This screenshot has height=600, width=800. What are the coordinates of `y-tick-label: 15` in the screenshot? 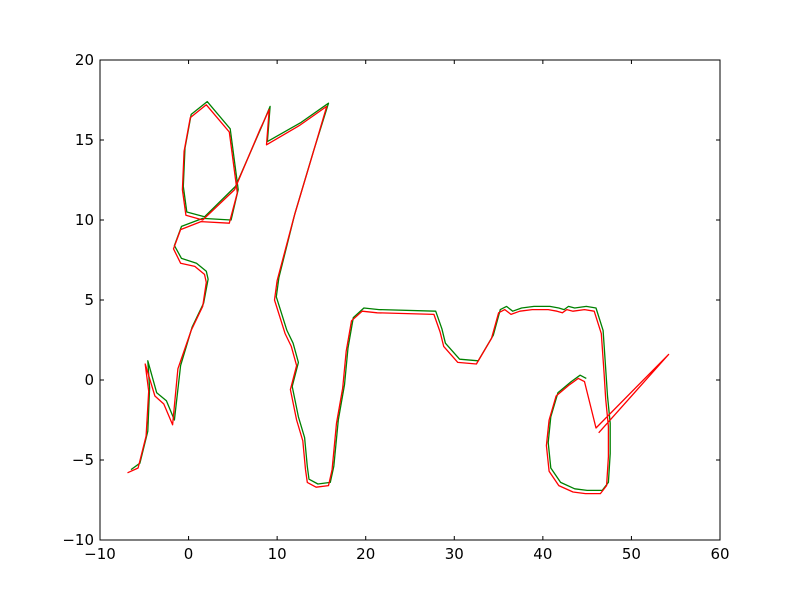 It's located at (84, 140).